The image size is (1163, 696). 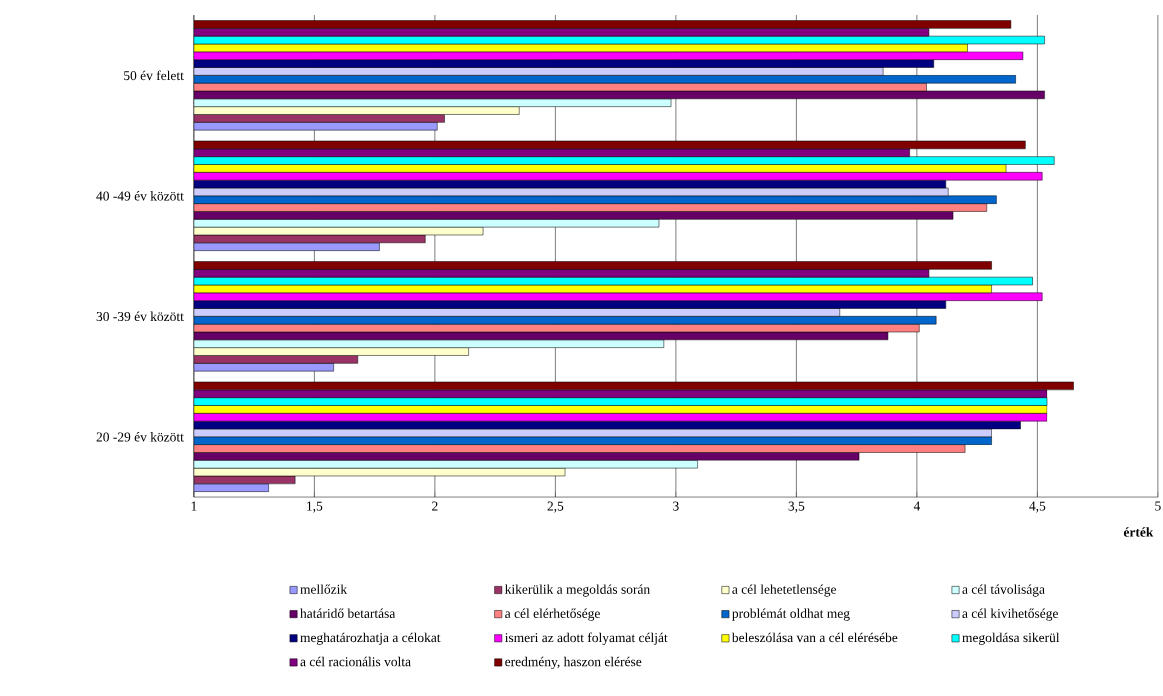 What do you see at coordinates (1138, 532) in the screenshot?
I see `x-axis-title: érték` at bounding box center [1138, 532].